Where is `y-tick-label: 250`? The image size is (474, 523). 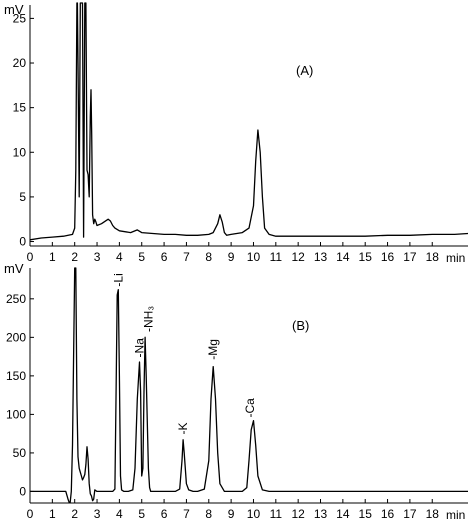
y-tick-label: 250 is located at coordinates (16, 299).